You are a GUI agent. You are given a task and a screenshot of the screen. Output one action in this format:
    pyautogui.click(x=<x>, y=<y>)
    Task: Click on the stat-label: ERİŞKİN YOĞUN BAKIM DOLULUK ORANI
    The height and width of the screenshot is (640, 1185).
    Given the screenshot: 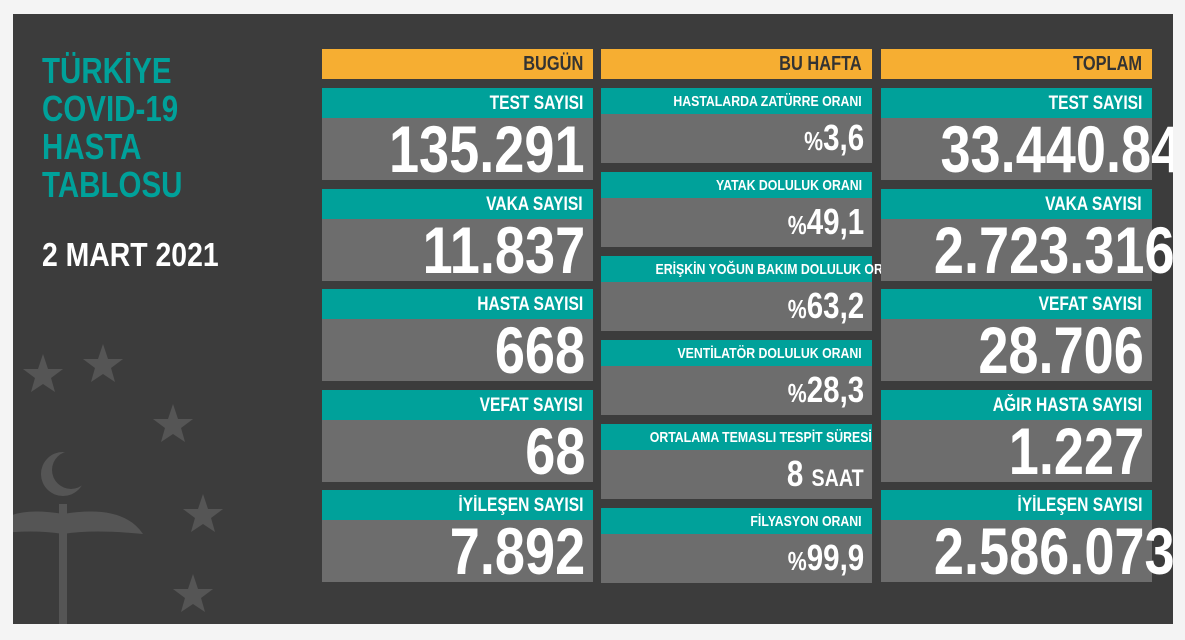 What is the action you would take?
    pyautogui.click(x=752, y=269)
    